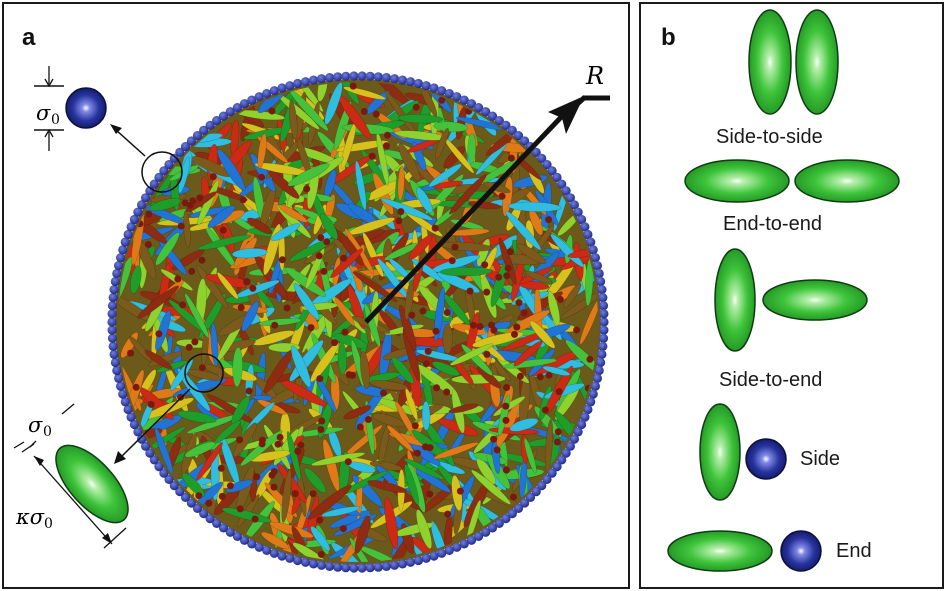 Image resolution: width=946 pixels, height=591 pixels. What do you see at coordinates (47, 432) in the screenshot?
I see `rod-width-subscript: 0` at bounding box center [47, 432].